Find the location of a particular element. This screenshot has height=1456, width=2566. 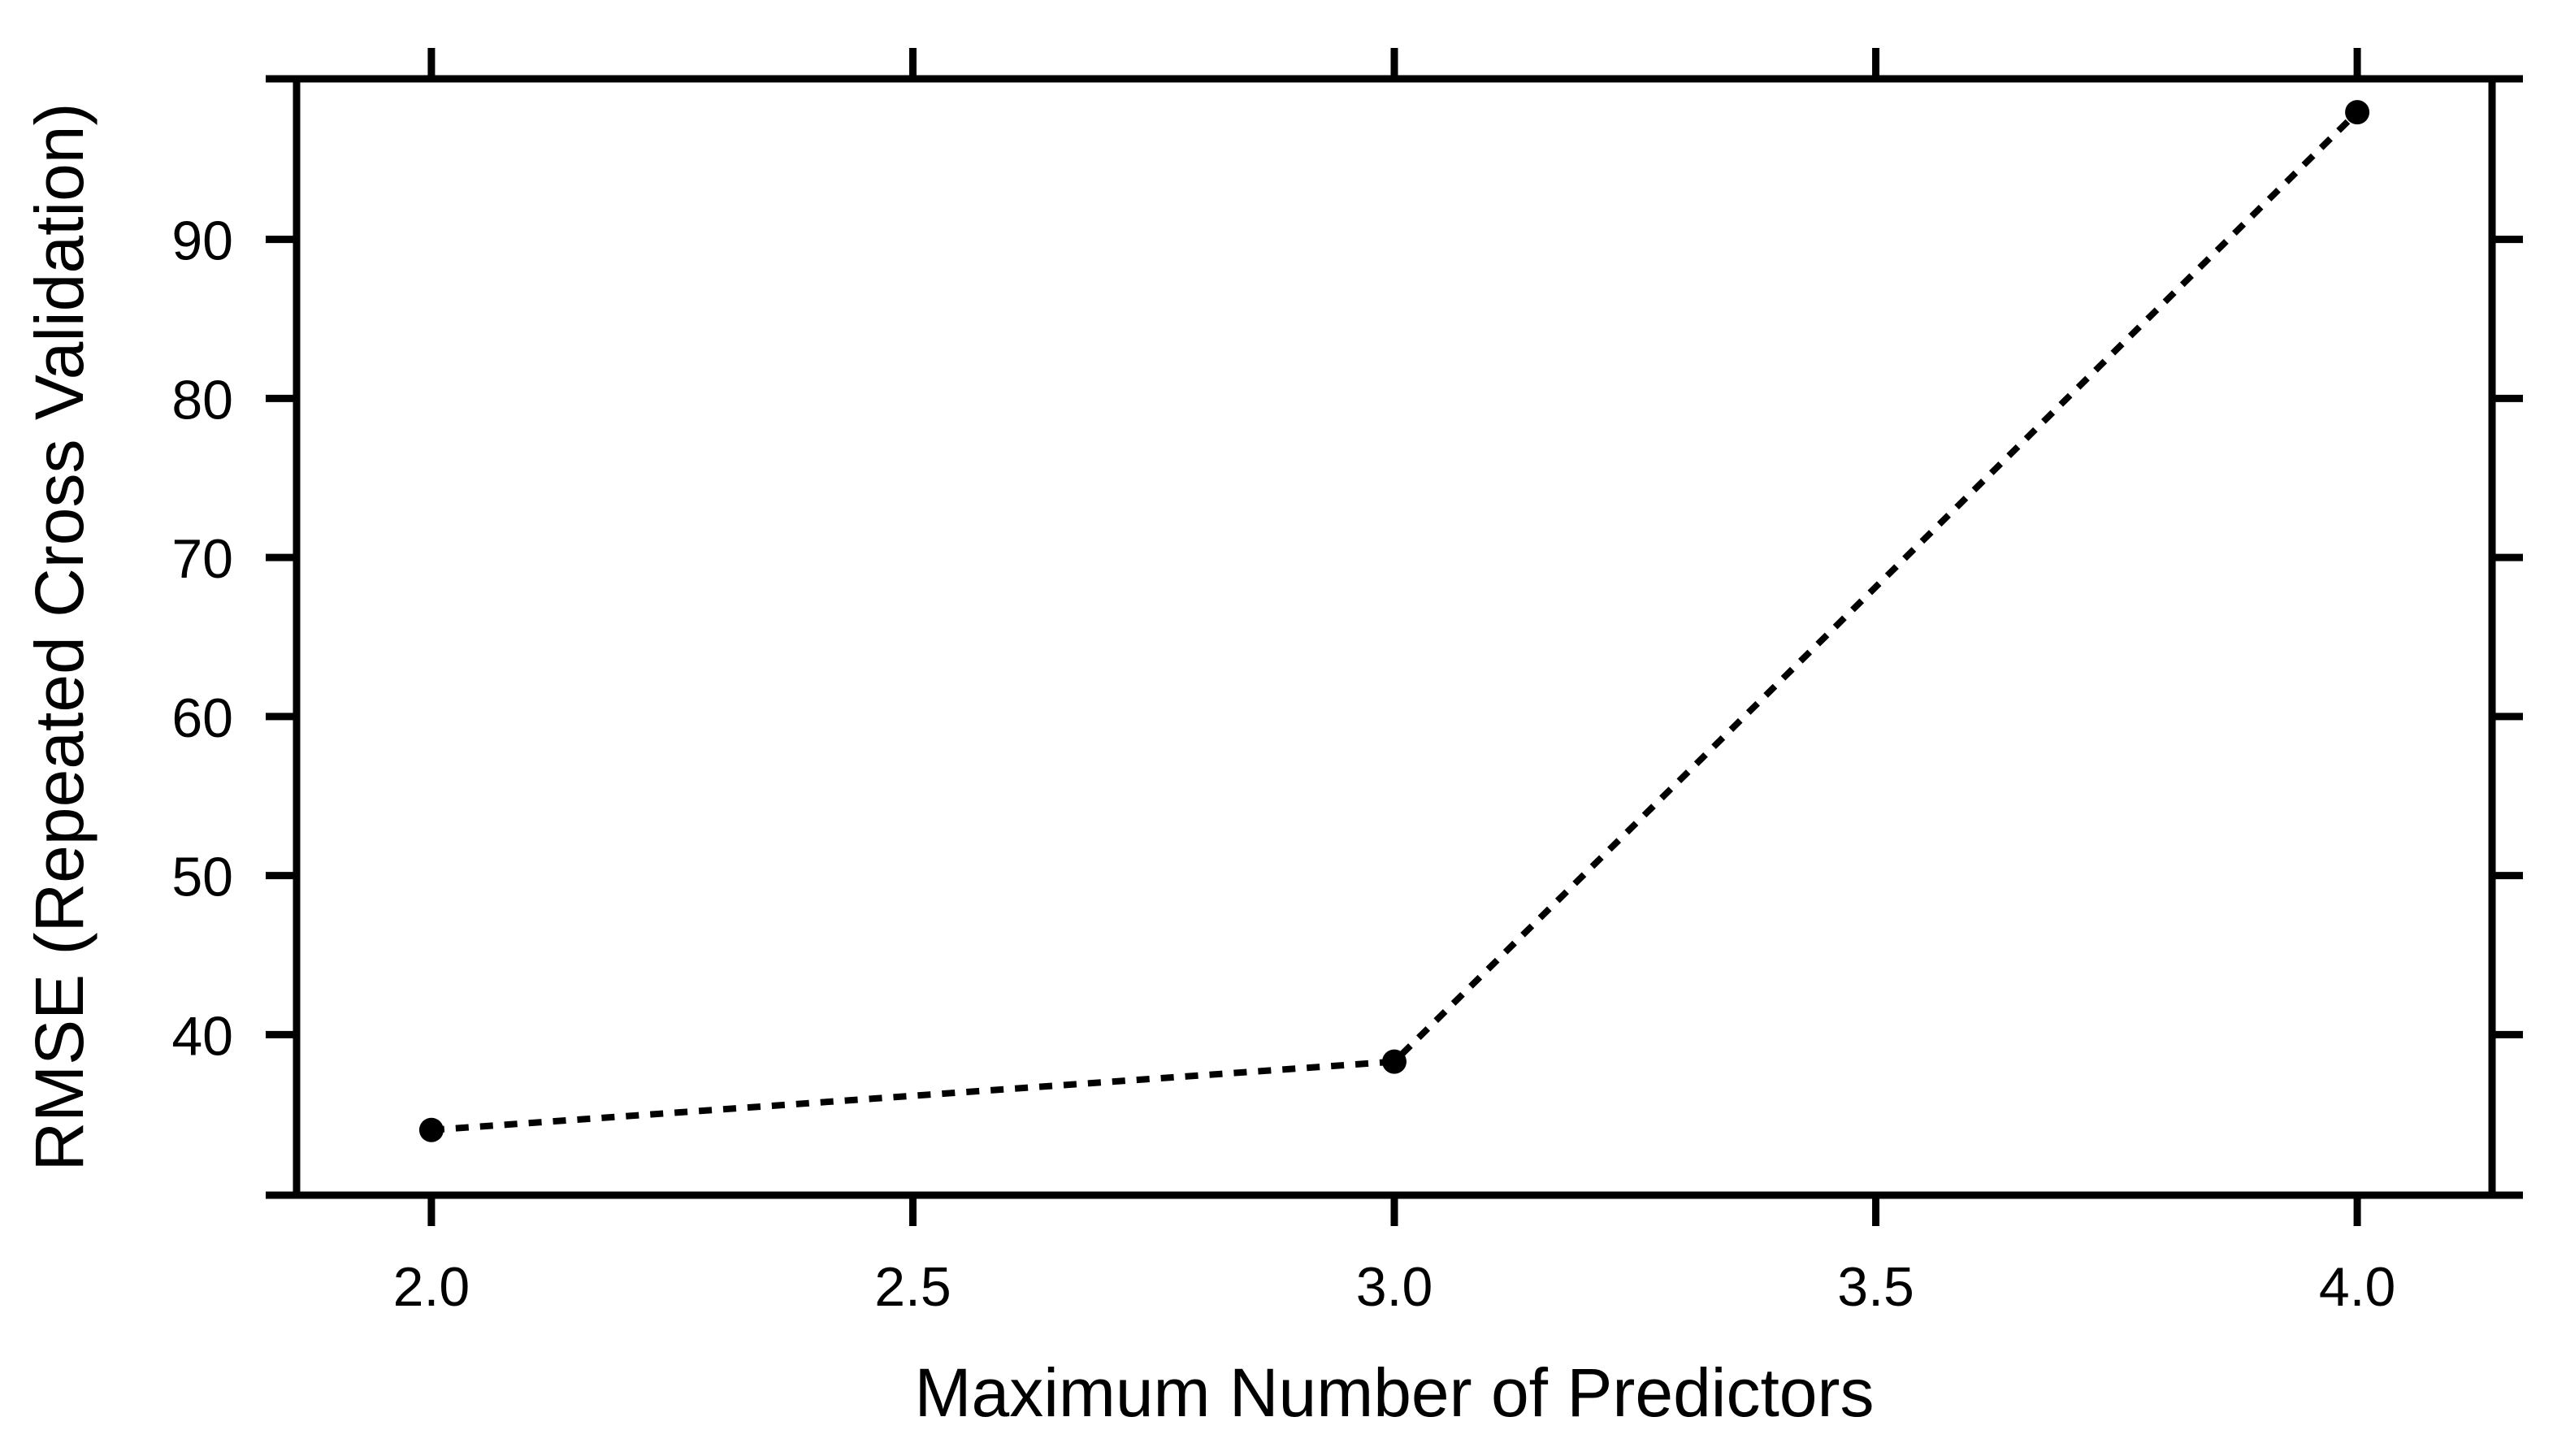

y-tick-label: 90 is located at coordinates (202, 241).